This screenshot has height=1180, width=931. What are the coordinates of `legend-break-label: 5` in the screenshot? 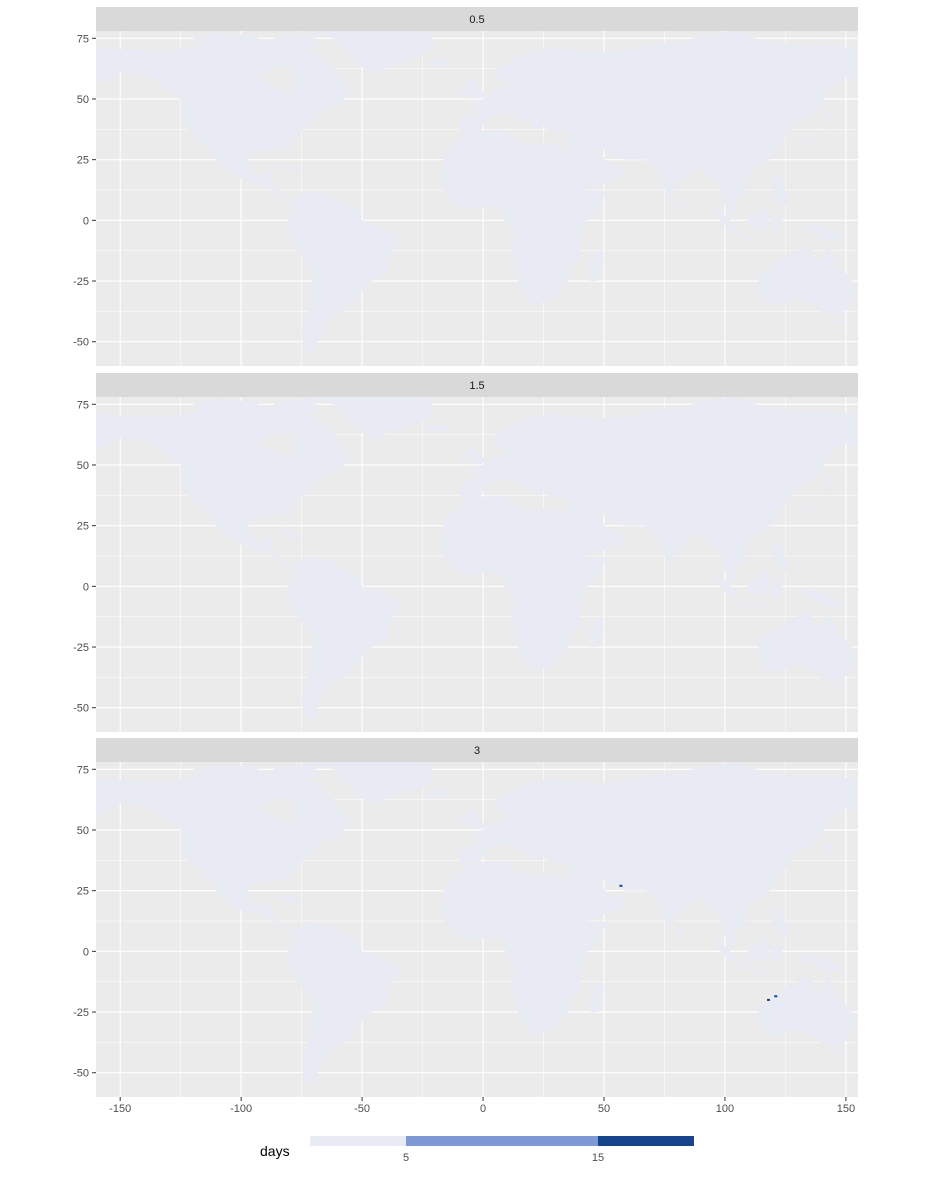 It's located at (406, 1158).